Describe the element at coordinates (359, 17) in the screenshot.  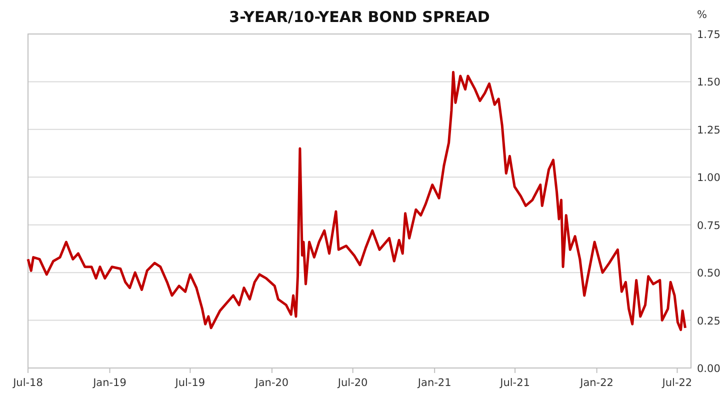
I see `chart-title: 3-YEAR/10-YEAR BOND SPREAD` at that location.